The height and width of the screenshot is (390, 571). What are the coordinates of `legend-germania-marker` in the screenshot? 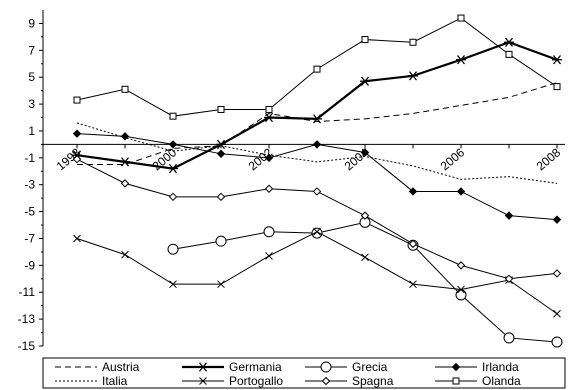 It's located at (203, 367).